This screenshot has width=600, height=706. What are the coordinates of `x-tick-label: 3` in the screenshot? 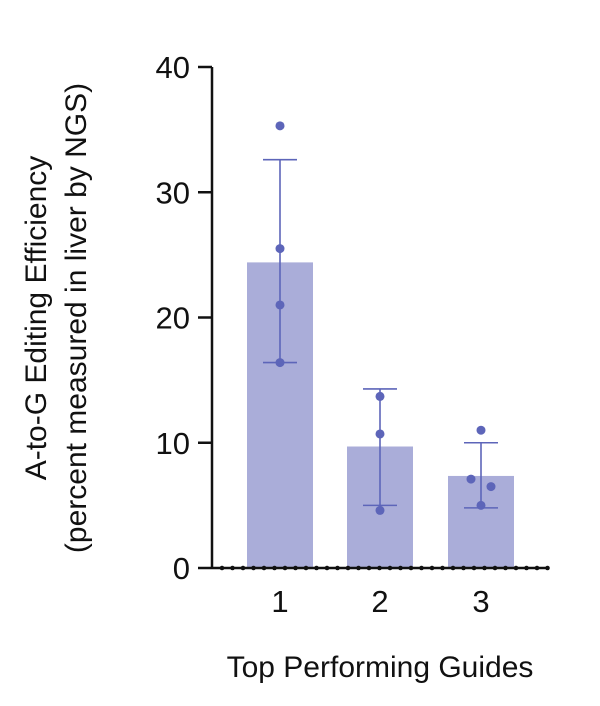 It's located at (480, 601).